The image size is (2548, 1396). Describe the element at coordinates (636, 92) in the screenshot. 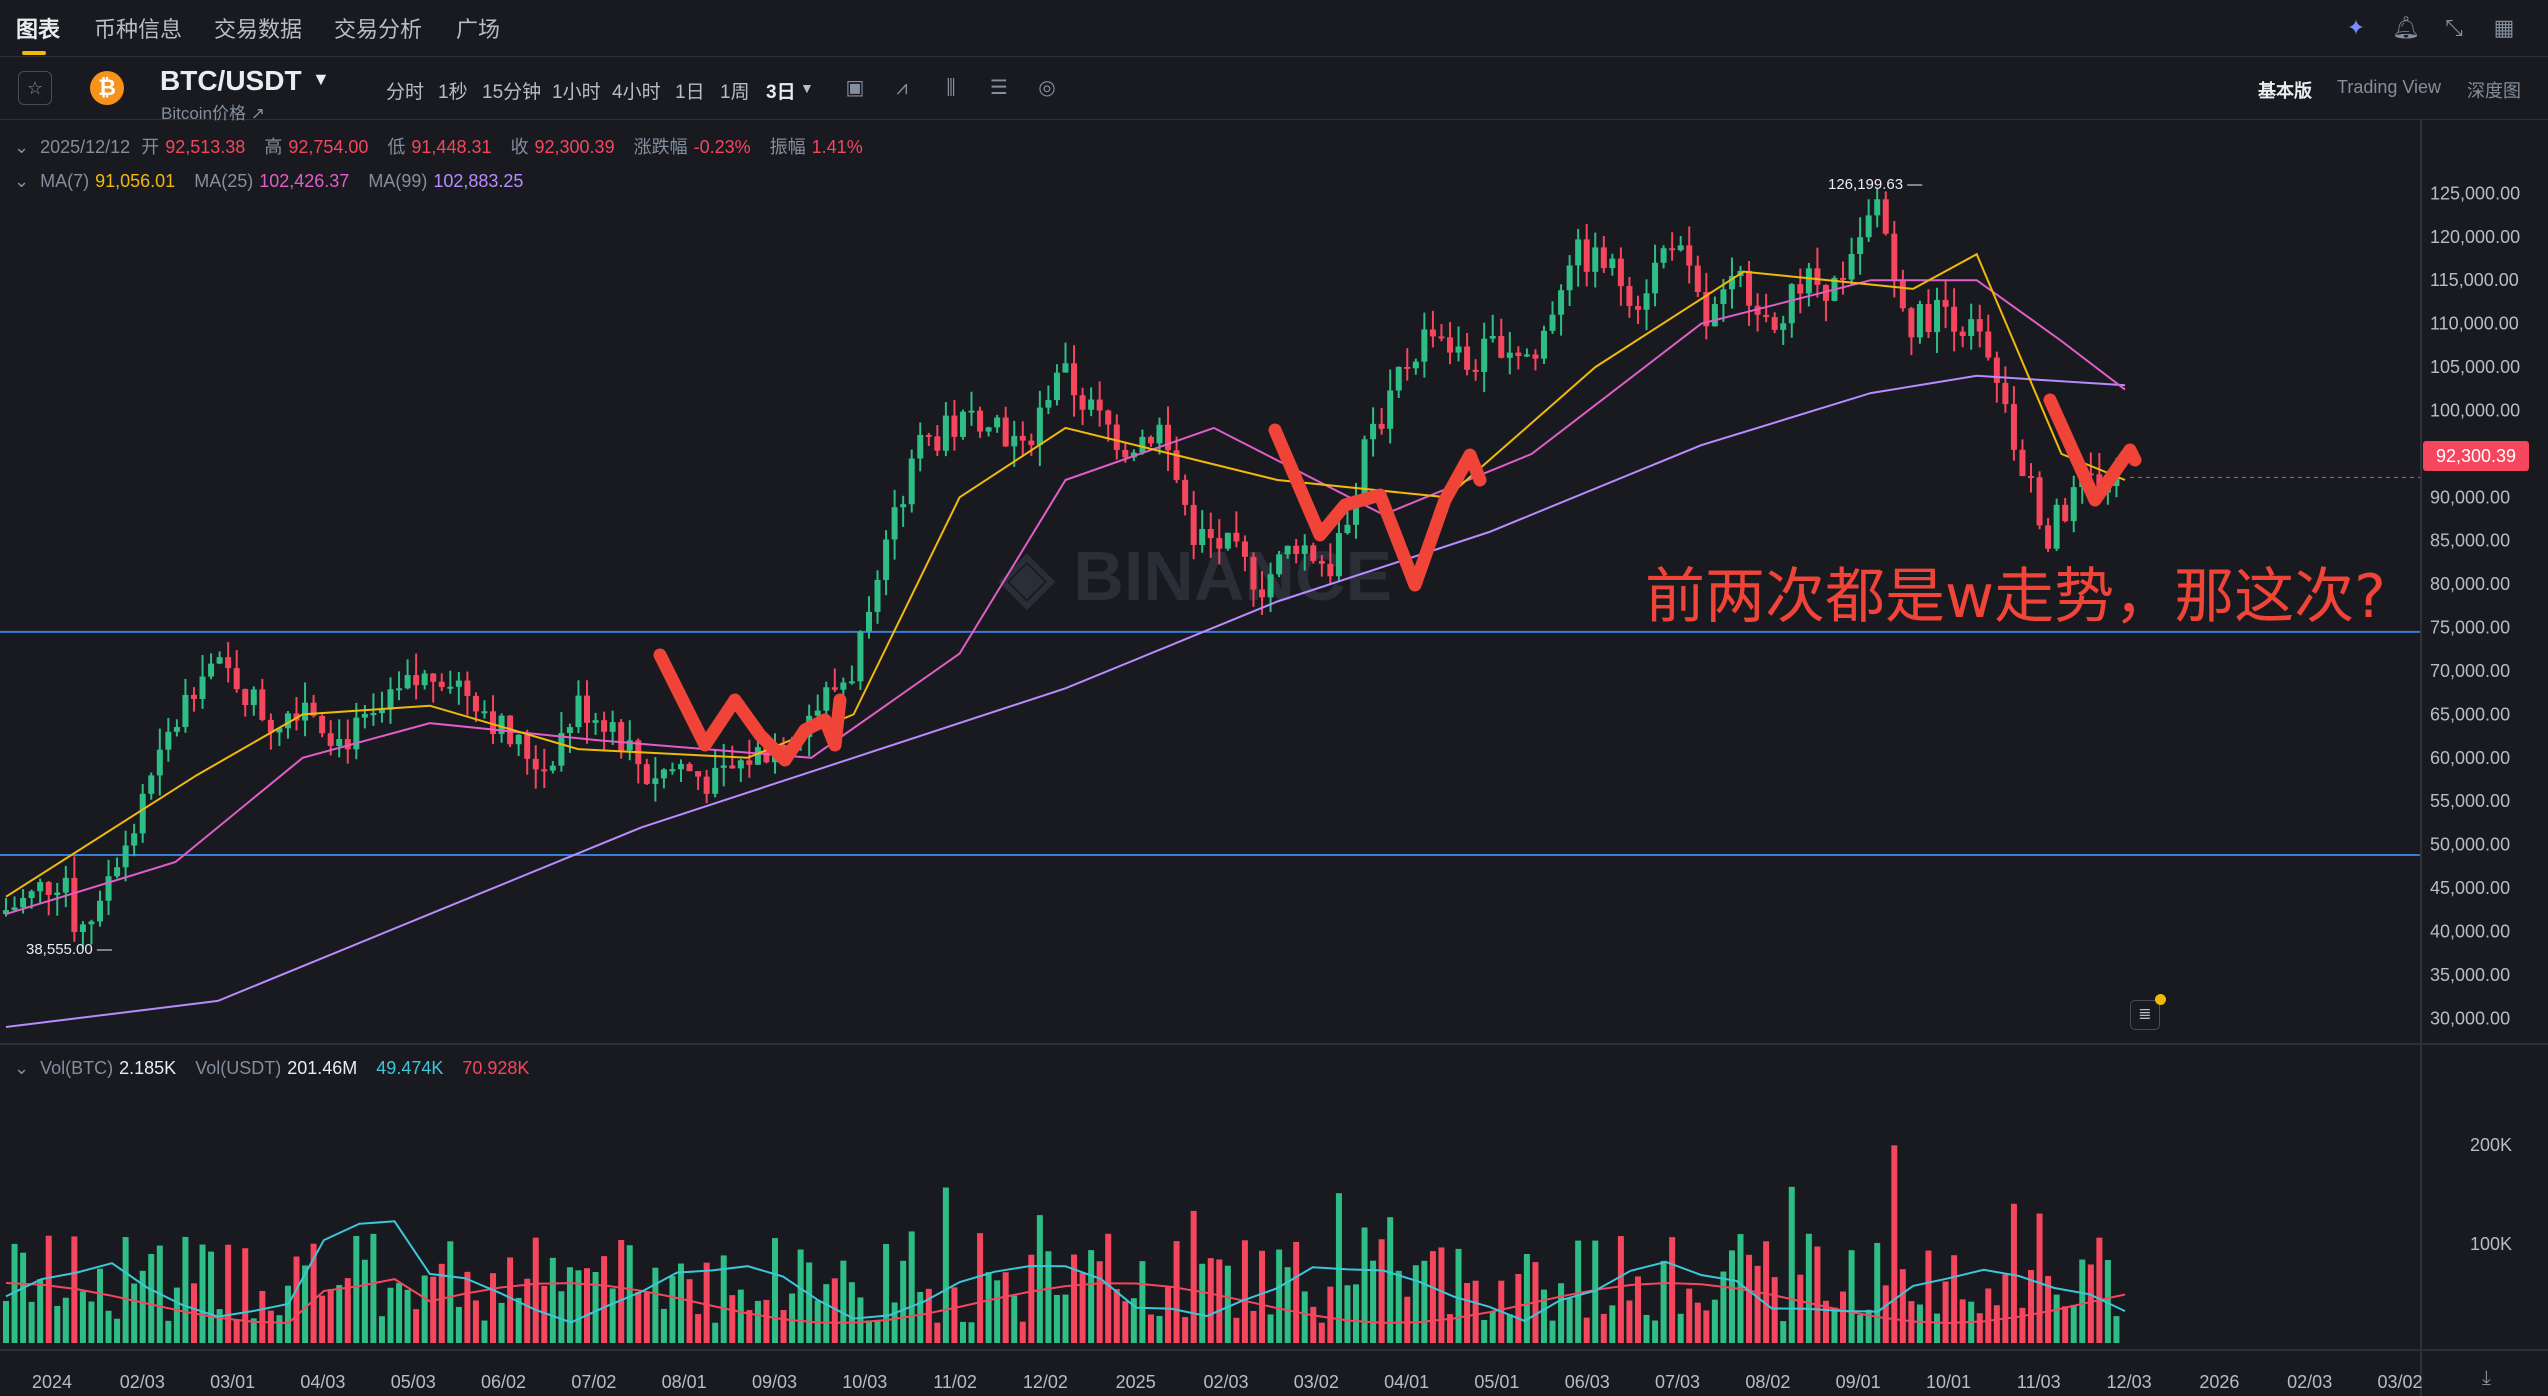

I see `interval-4h: 4小时` at that location.